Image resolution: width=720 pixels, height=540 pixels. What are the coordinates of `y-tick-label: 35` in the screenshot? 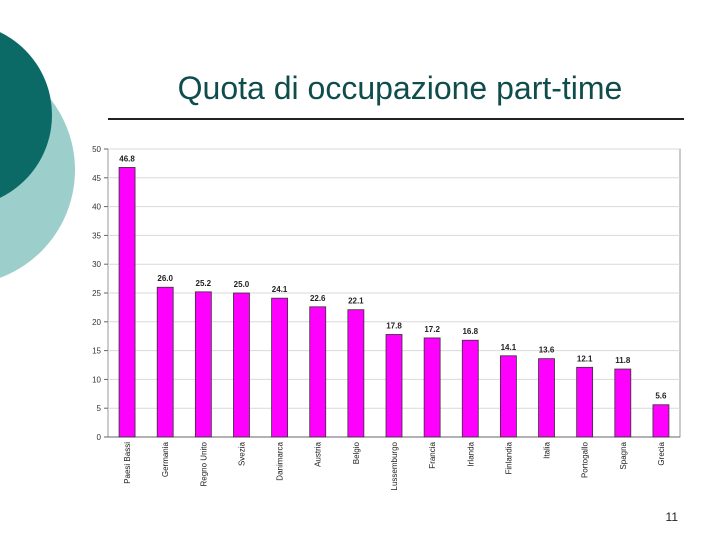 It's located at (96, 235).